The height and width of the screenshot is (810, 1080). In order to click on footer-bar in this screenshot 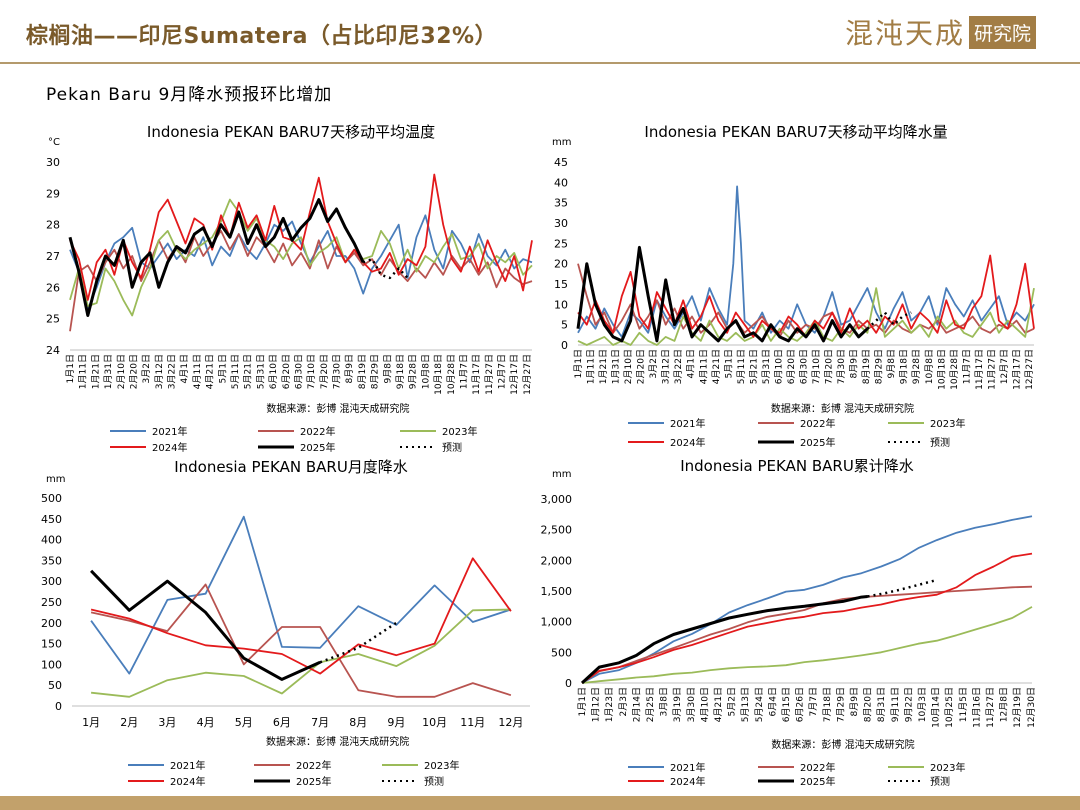, I will do `click(540, 803)`.